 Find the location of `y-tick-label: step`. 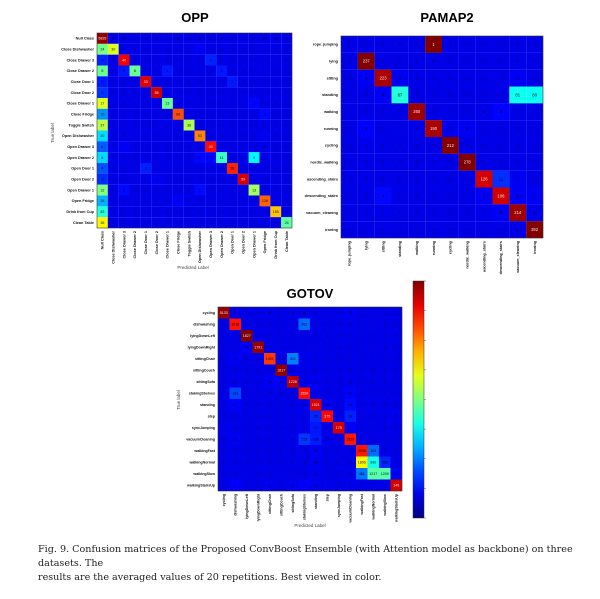

y-tick-label: step is located at coordinates (212, 417).